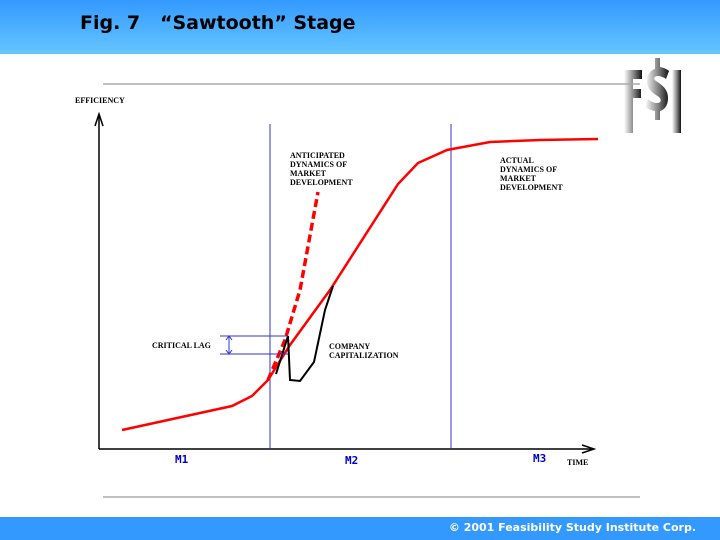  I want to click on copyright: © 2001 Feasibility Study Institute Corp., so click(572, 527).